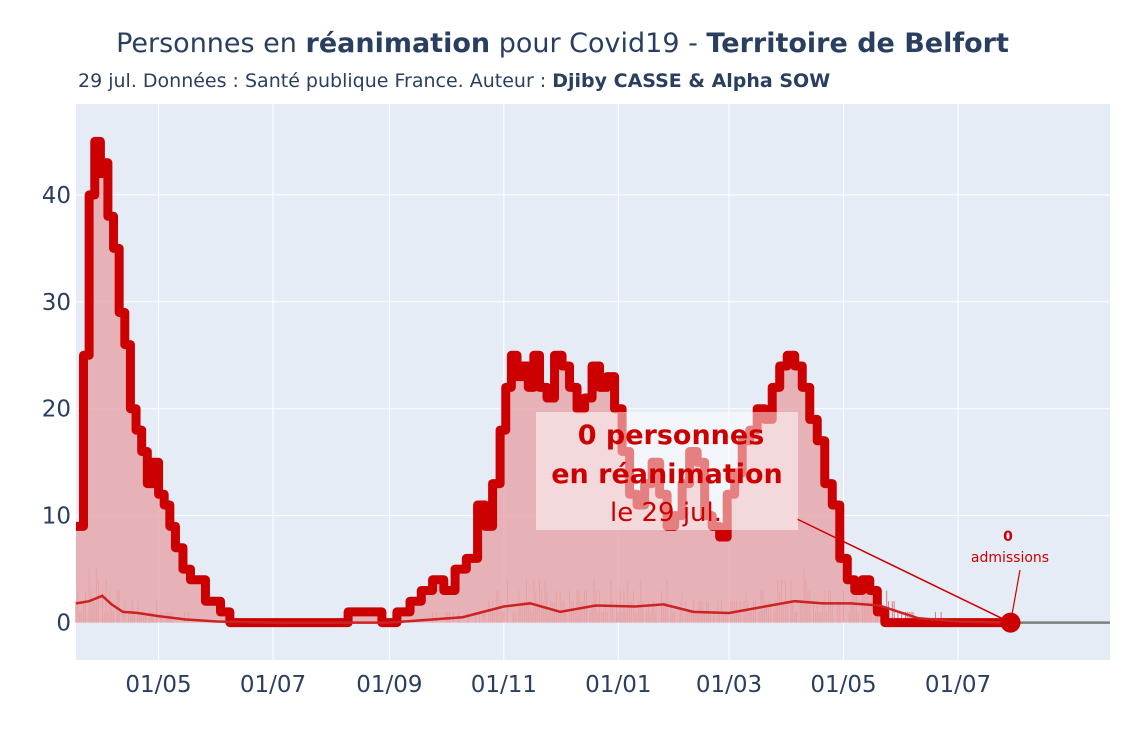 This screenshot has height=750, width=1125. Describe the element at coordinates (667, 474) in the screenshot. I see `annotation-line2: en réanimation` at that location.